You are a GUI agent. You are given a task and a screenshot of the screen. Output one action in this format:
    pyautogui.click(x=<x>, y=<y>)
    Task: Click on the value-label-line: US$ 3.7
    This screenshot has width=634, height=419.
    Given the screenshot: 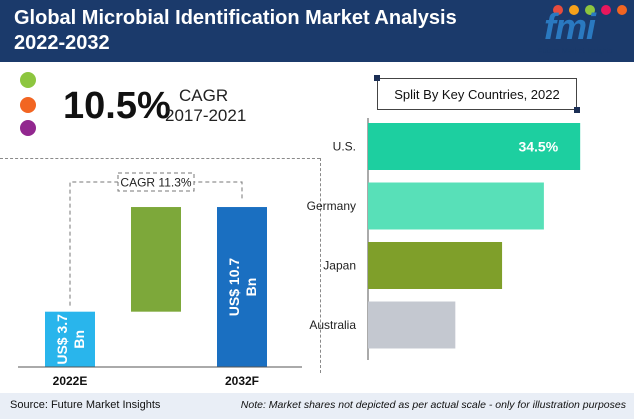 What is the action you would take?
    pyautogui.click(x=62, y=339)
    